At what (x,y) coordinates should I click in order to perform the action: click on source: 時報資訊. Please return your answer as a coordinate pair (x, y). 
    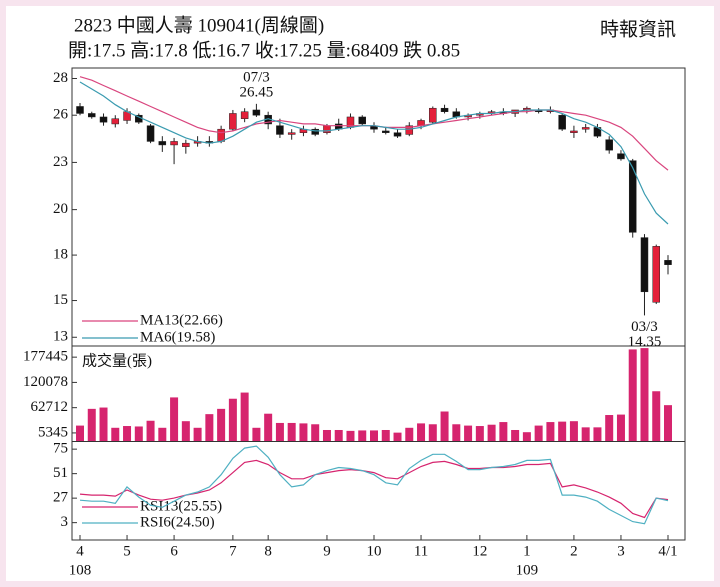
    Looking at the image, I should click on (638, 29).